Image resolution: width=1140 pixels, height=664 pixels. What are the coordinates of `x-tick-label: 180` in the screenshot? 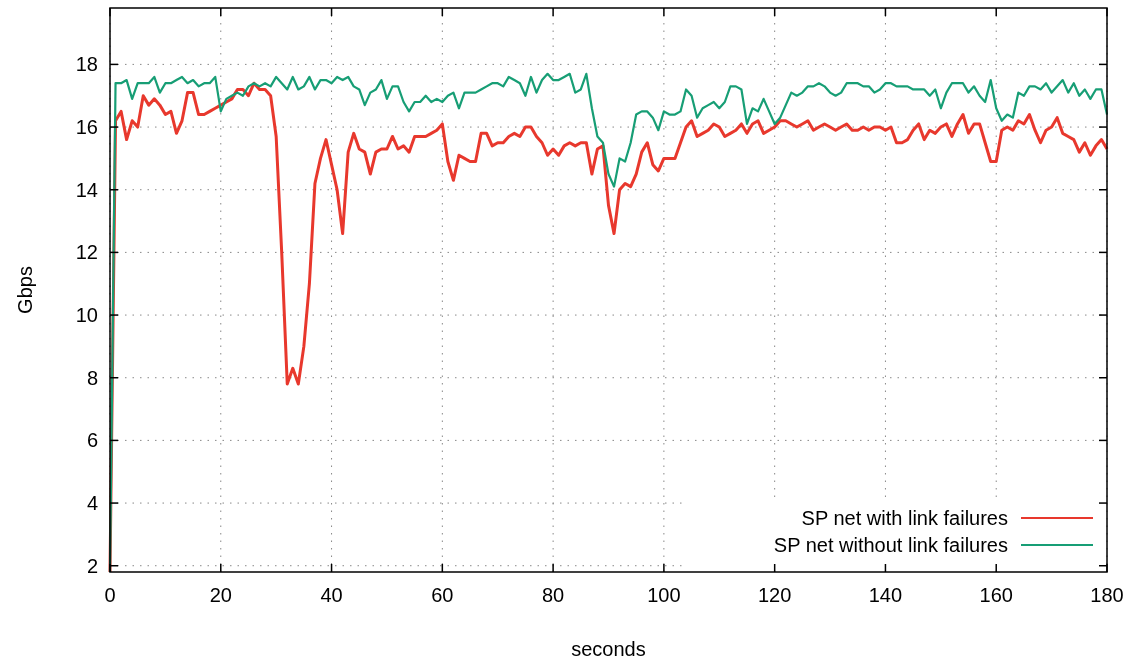 It's located at (1107, 595).